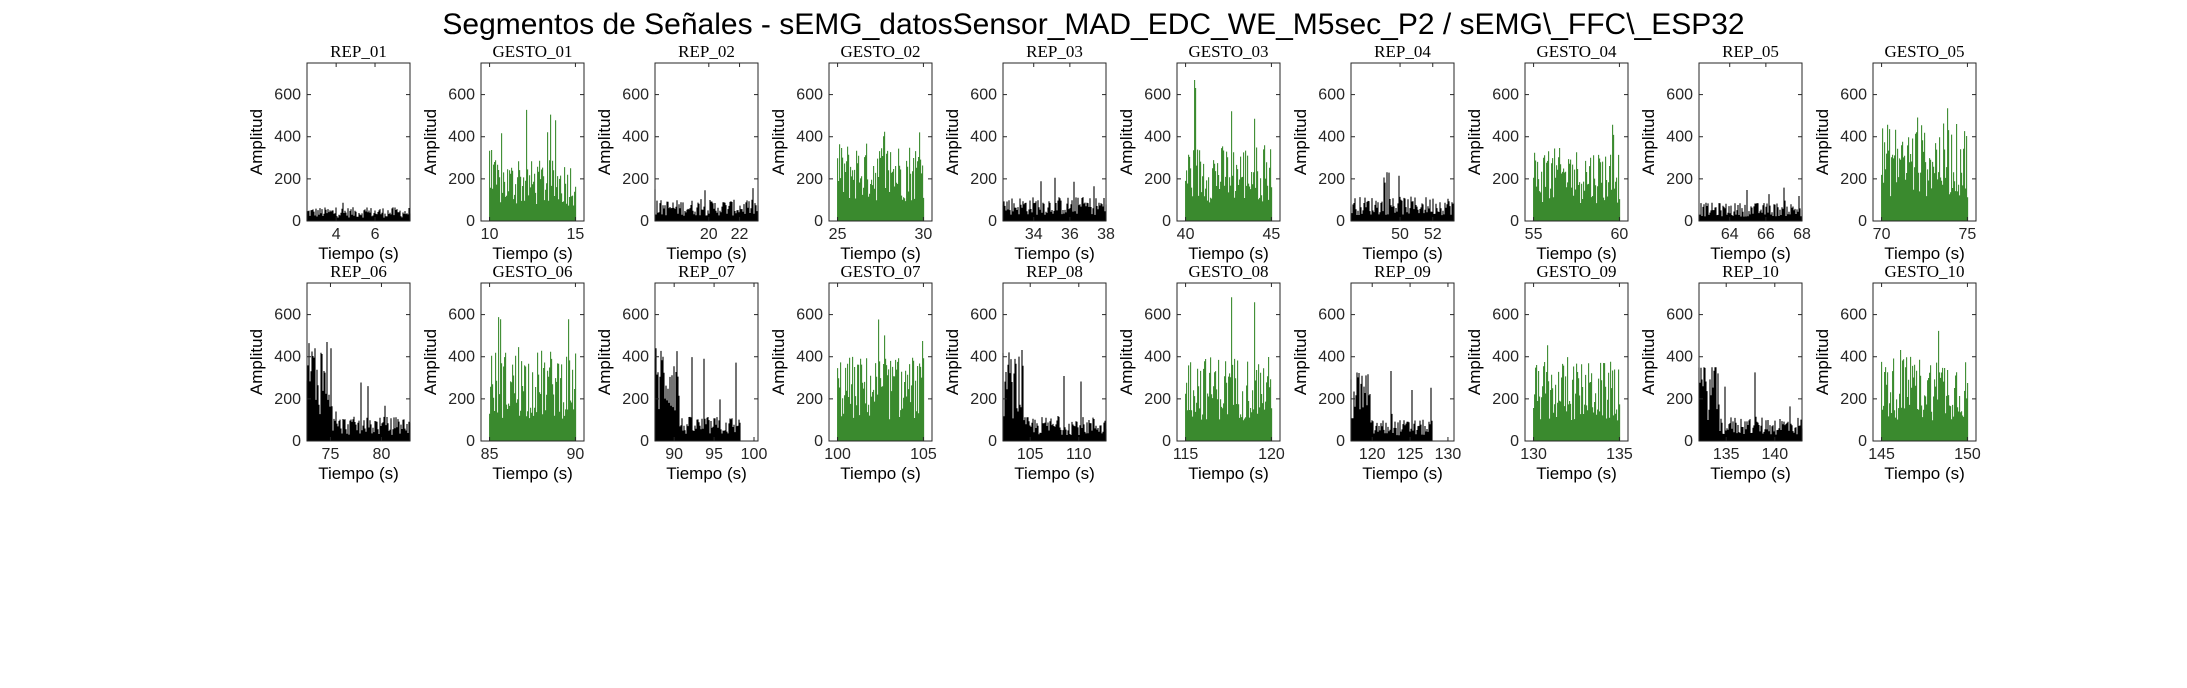 This screenshot has width=2187, height=688. I want to click on x-tick-label: 75, so click(331, 454).